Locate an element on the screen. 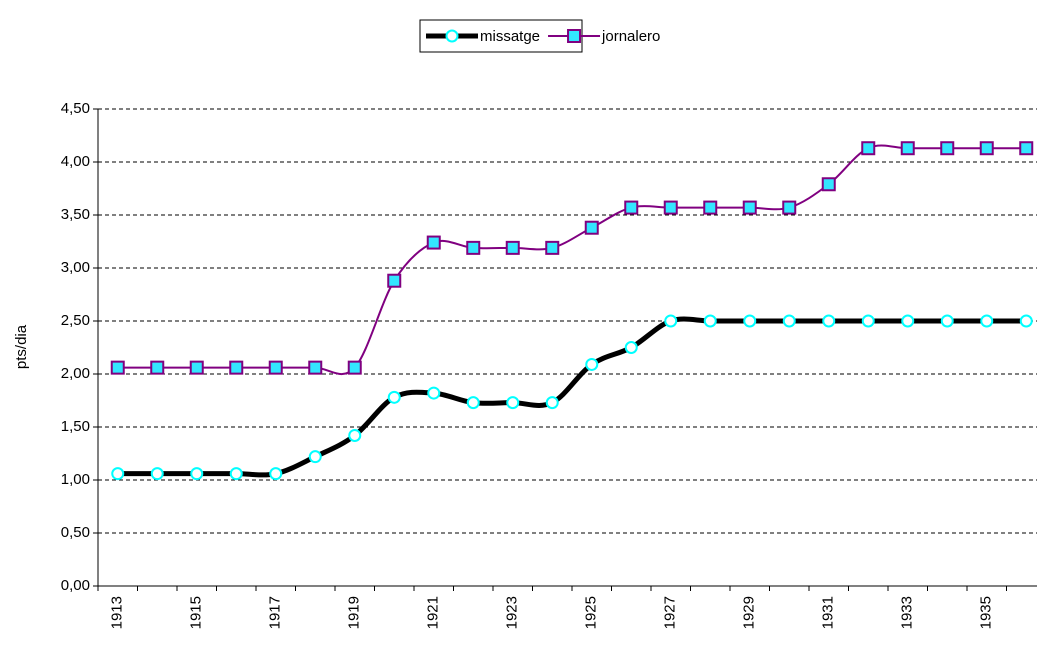 The image size is (1037, 648). y-tick-label: 4,50 is located at coordinates (75, 108).